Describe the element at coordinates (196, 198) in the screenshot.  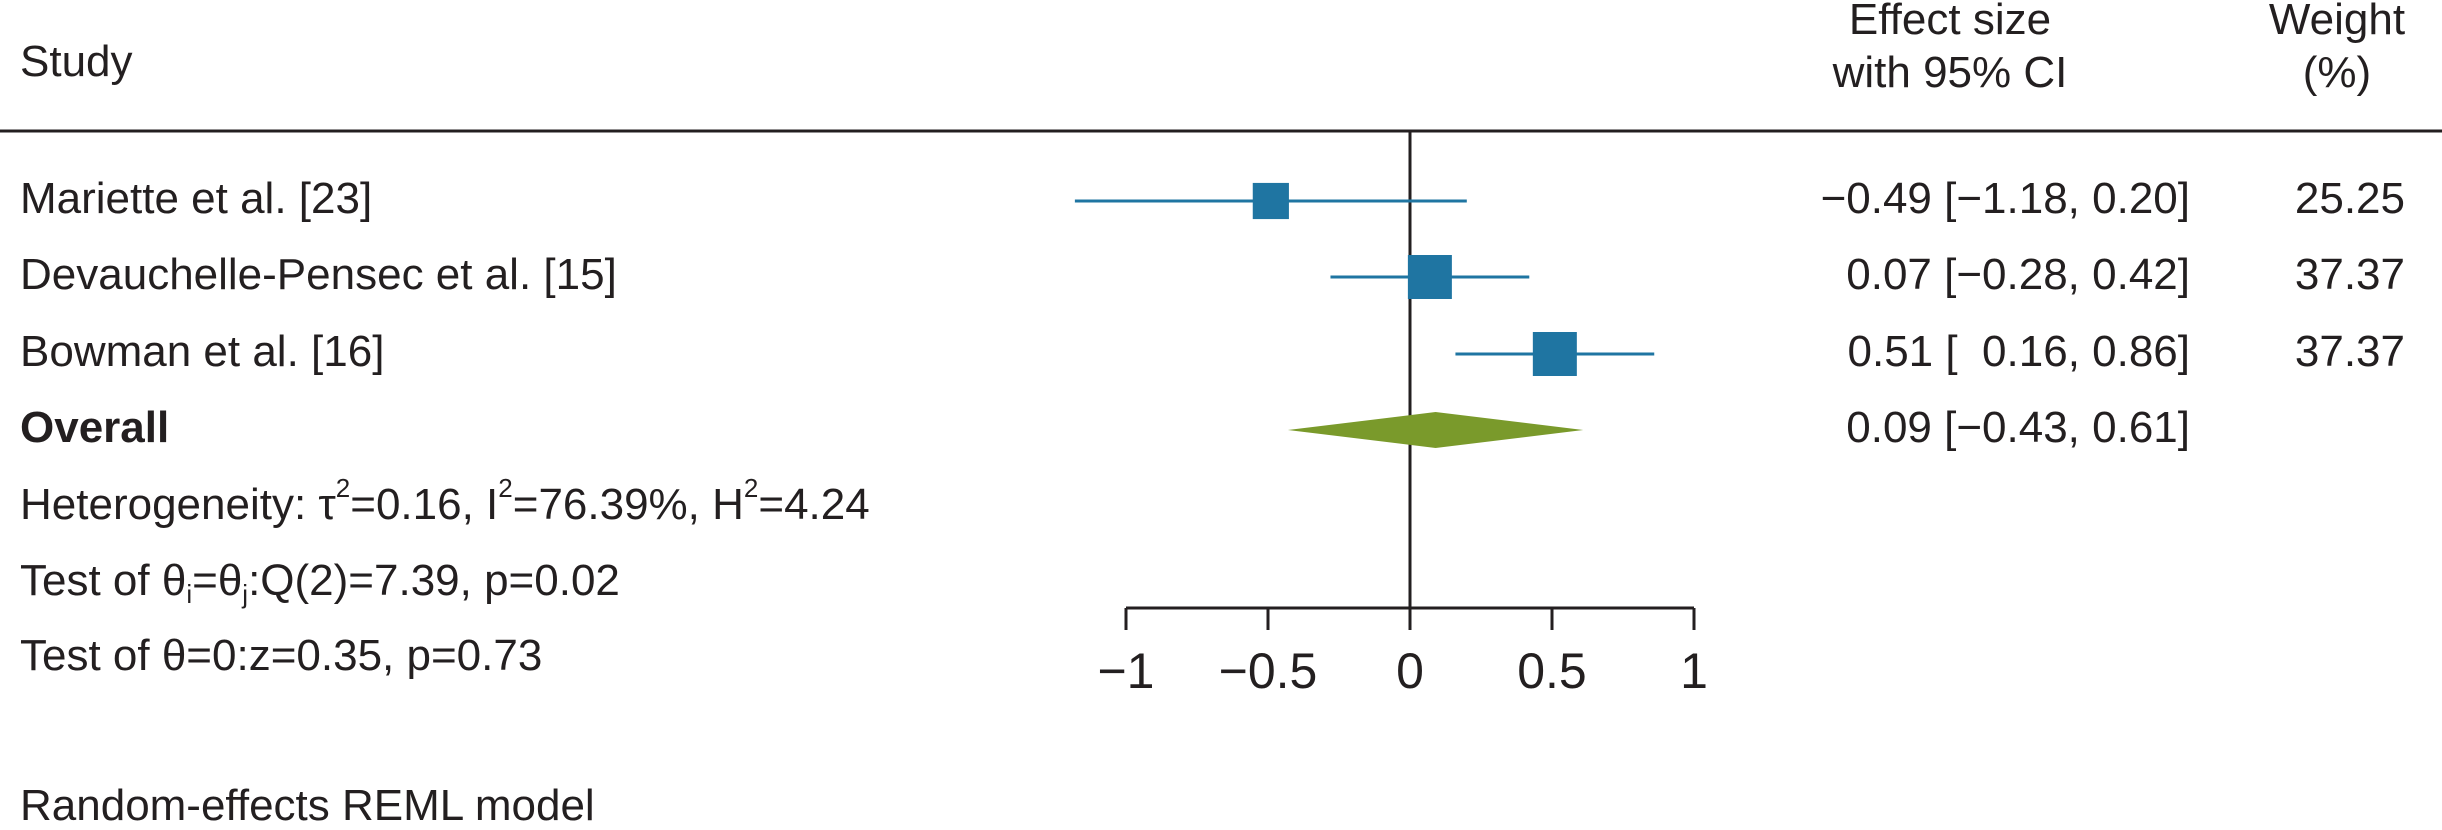
I see `study-name-row-1: Mariette et al. [23]` at that location.